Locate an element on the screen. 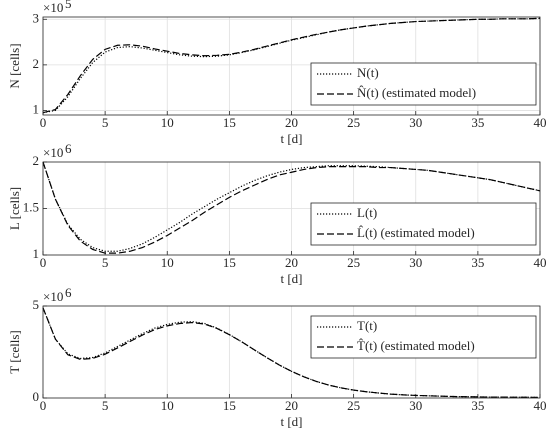 Image resolution: width=550 pixels, height=437 pixels. y-axis-label: L [cells] is located at coordinates (14, 208).